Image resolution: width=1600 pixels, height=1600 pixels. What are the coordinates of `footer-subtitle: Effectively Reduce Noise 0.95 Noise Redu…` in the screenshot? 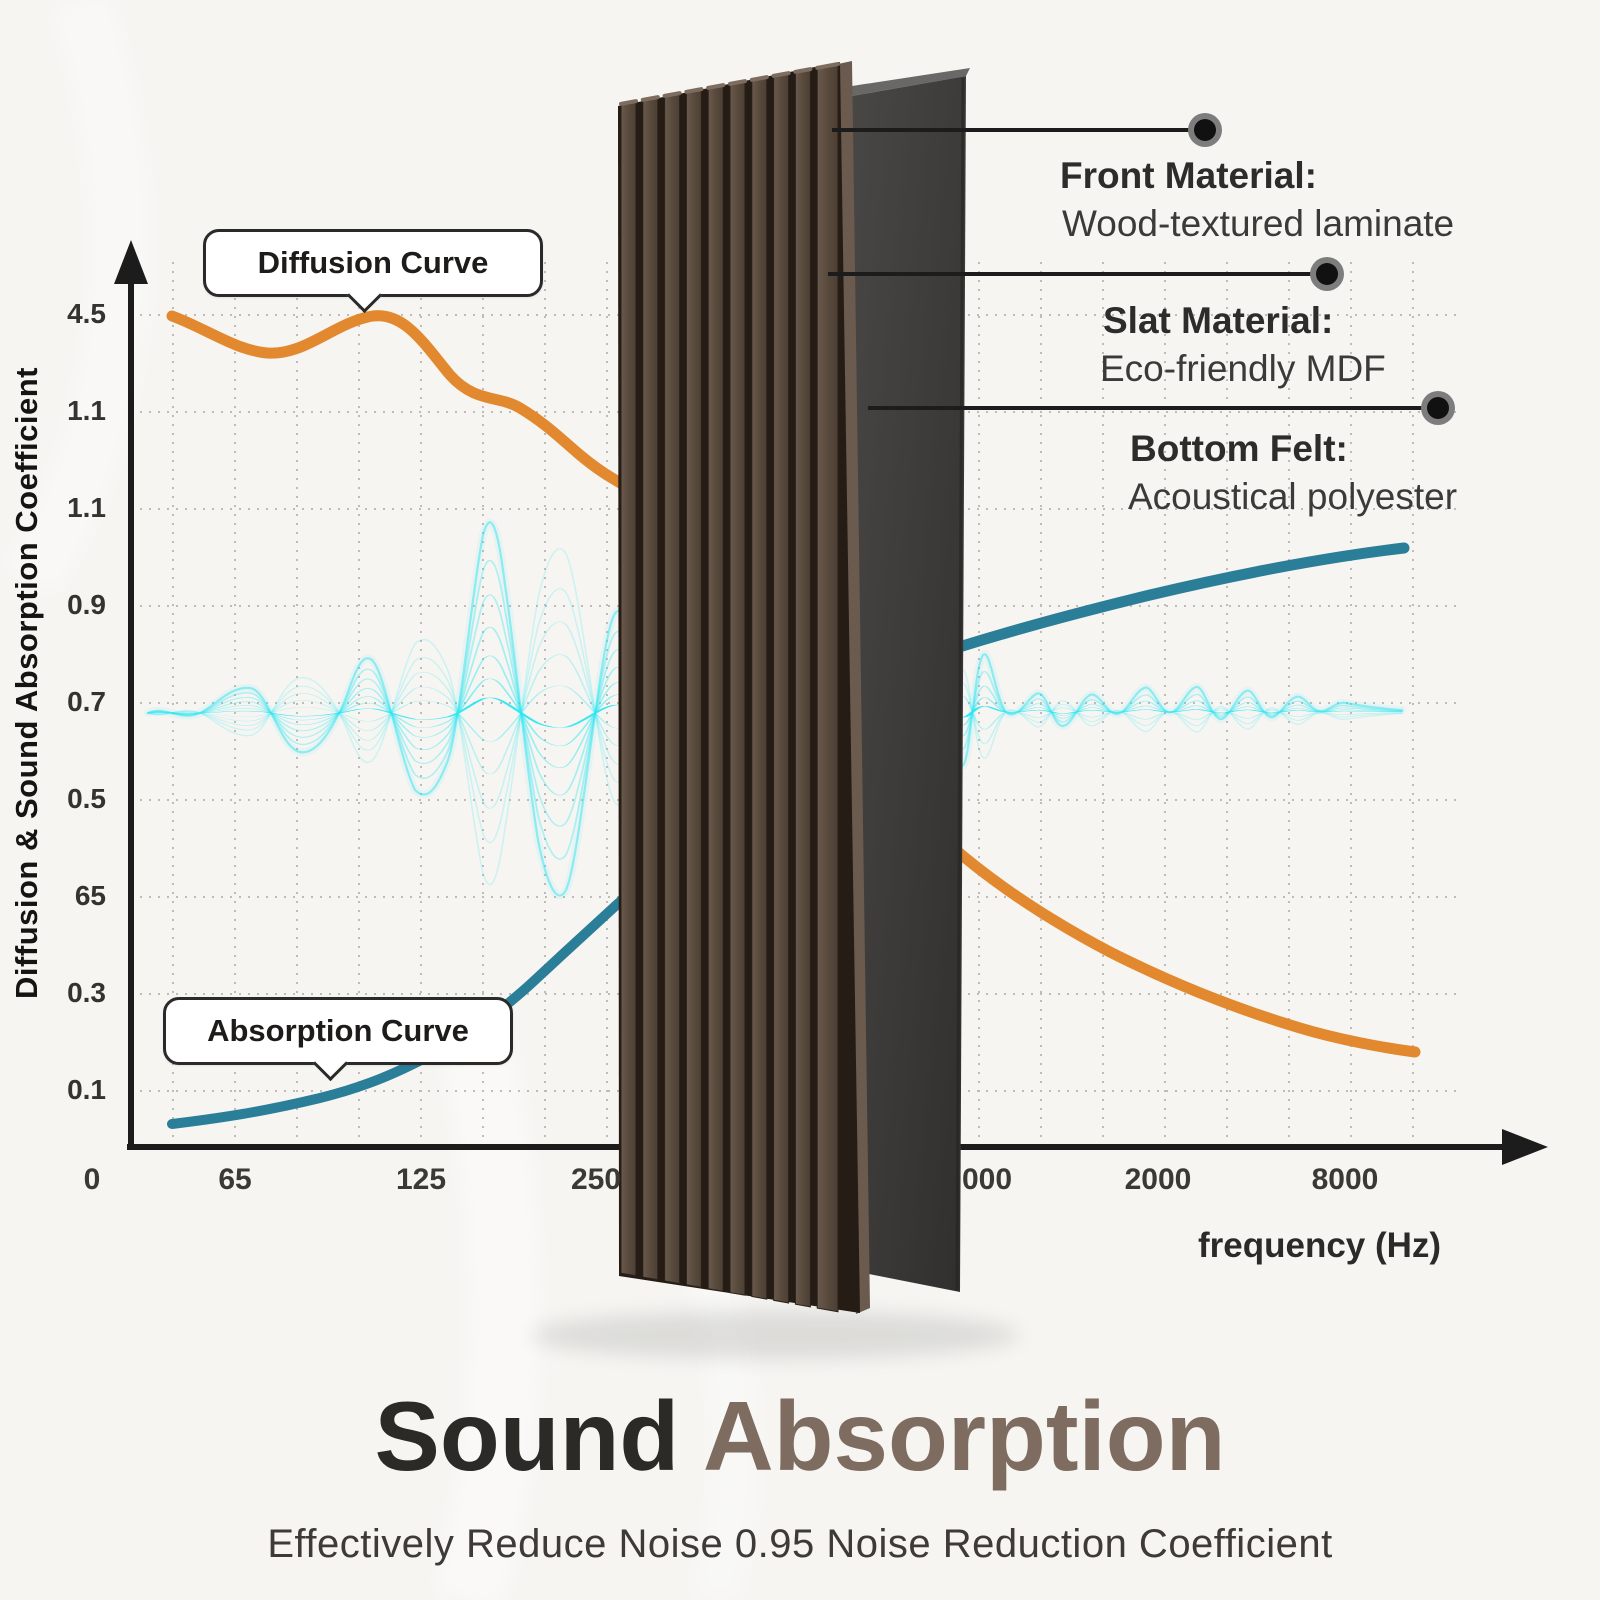 It's located at (800, 1544).